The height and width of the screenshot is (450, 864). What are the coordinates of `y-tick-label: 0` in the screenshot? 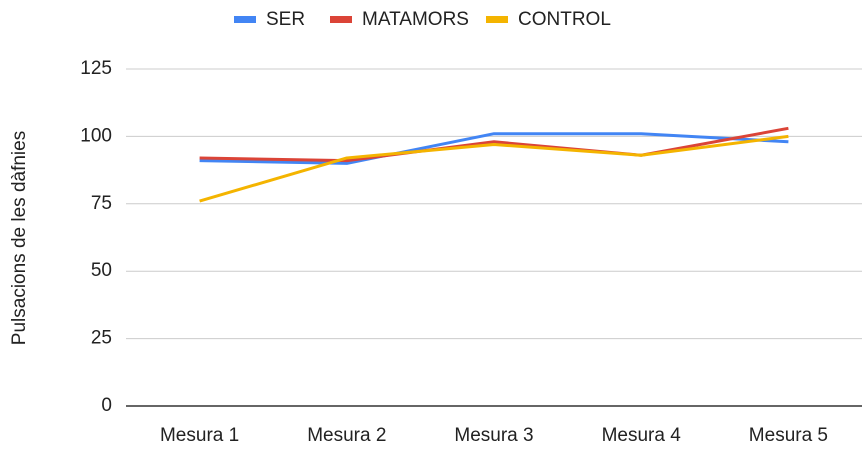 It's located at (106, 405).